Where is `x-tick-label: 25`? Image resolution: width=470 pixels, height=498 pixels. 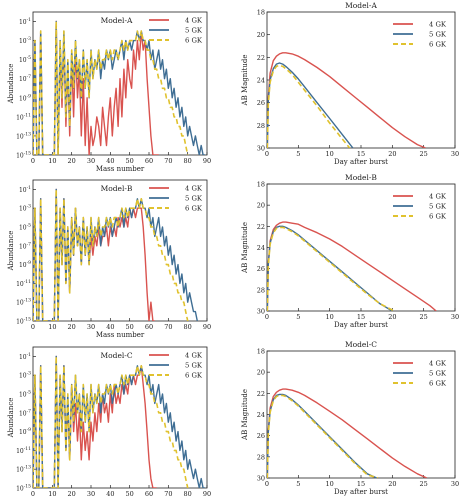 x-tick-label: 25 is located at coordinates (424, 317).